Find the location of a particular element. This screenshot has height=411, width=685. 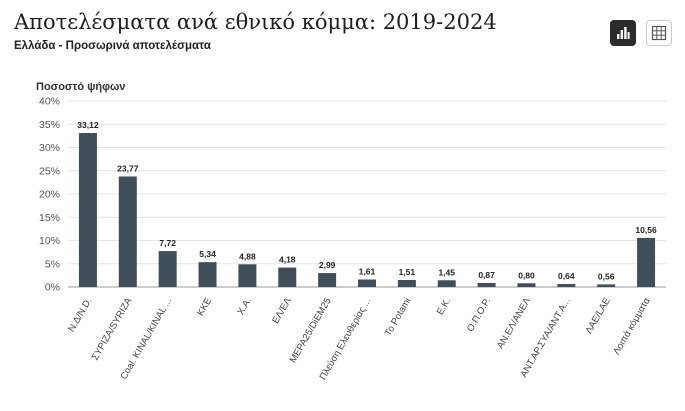

x-tick-label: ΚΚΕ is located at coordinates (204, 307).